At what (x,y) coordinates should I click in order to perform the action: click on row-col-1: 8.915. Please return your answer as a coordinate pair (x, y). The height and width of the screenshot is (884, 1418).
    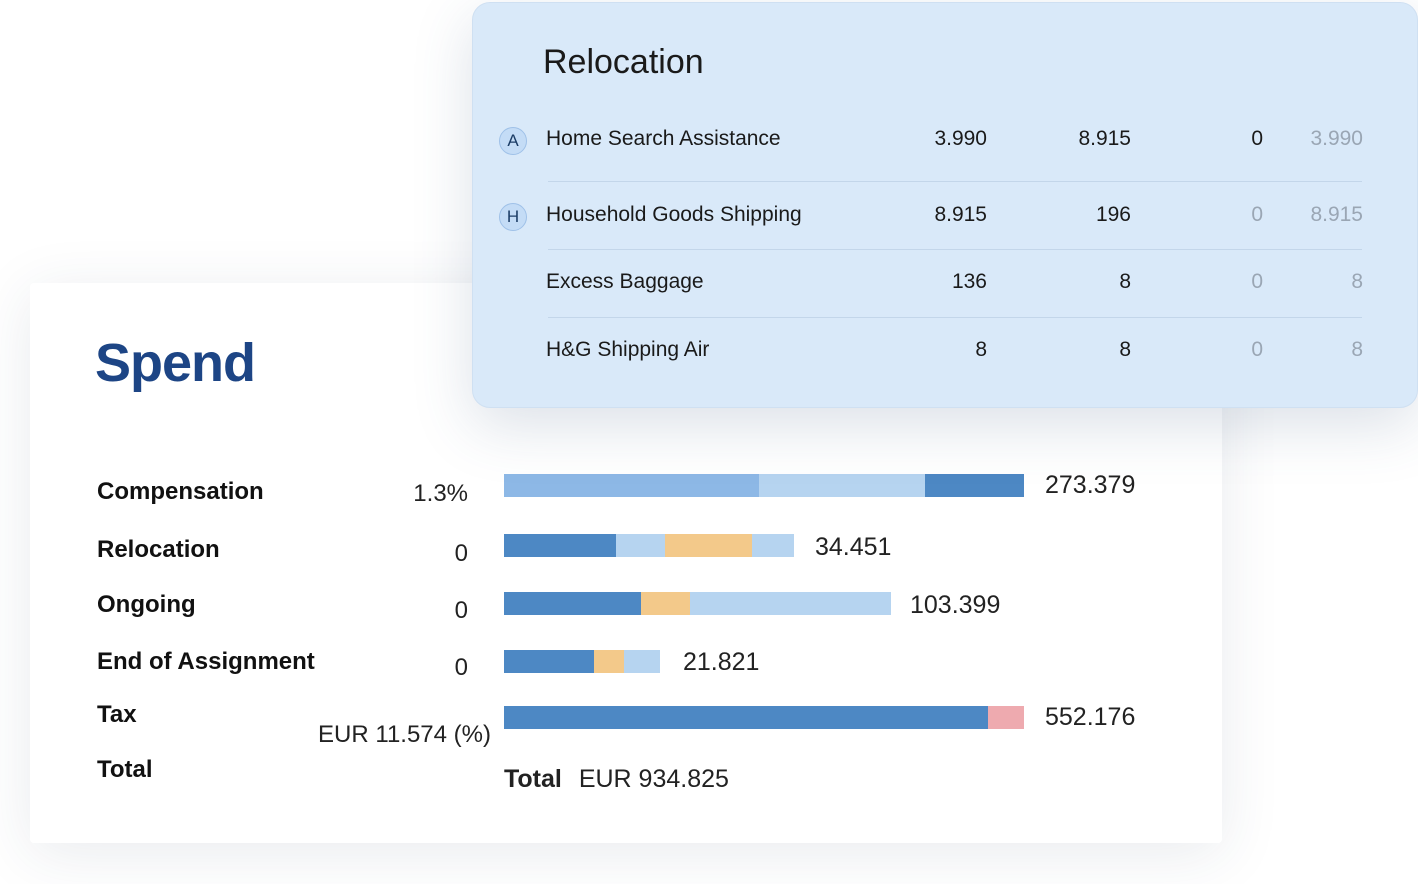
    Looking at the image, I should click on (960, 214).